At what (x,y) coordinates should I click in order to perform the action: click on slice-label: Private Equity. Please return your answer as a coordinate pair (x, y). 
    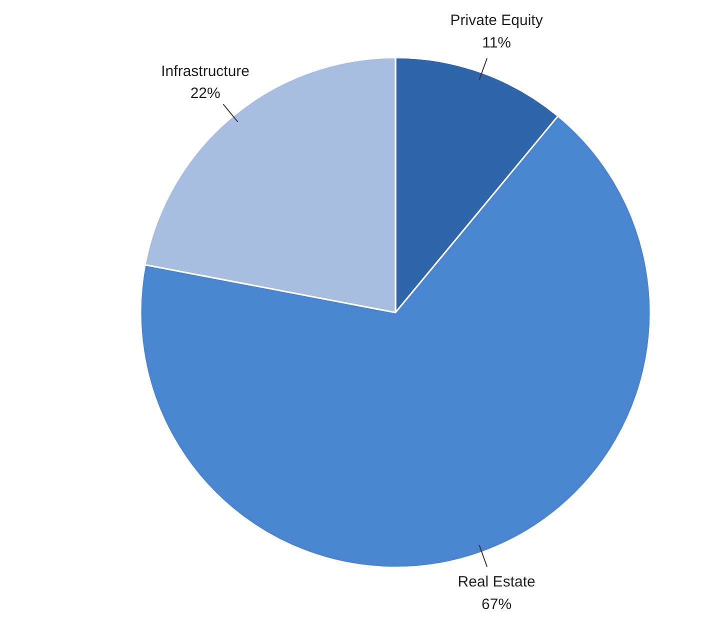
    Looking at the image, I should click on (497, 21).